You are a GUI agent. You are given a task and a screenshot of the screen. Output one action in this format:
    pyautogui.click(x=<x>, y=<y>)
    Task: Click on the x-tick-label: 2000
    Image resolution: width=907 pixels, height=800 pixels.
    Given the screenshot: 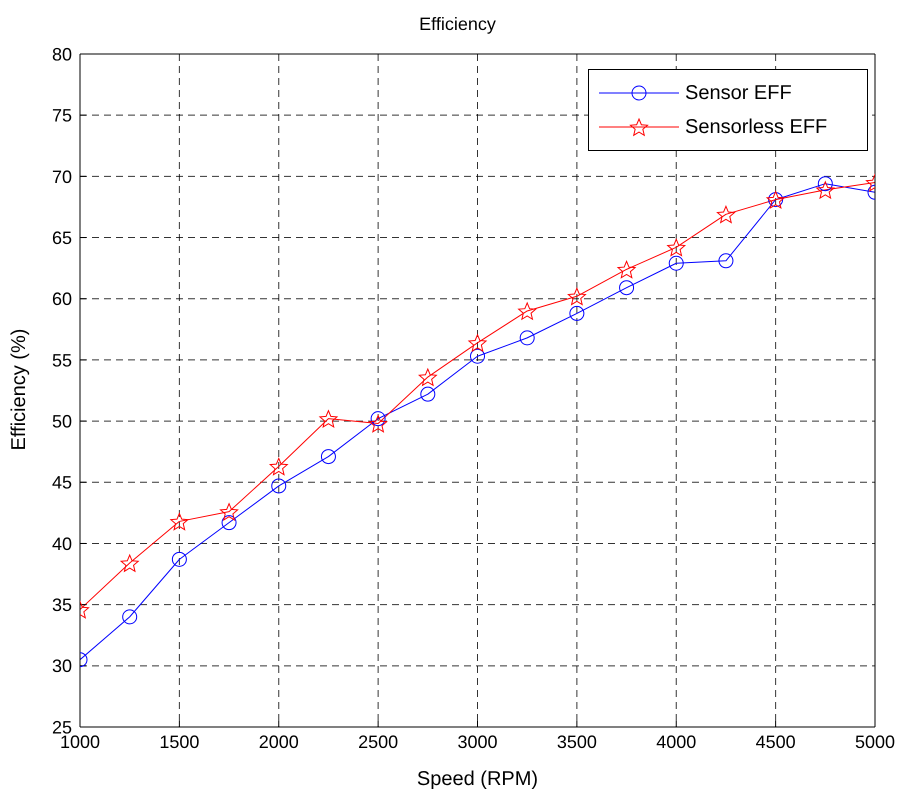 What is the action you would take?
    pyautogui.click(x=278, y=742)
    